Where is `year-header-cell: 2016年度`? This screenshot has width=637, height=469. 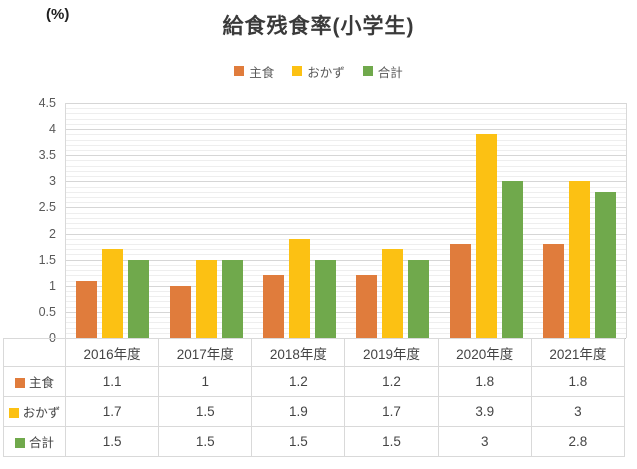 year-header-cell: 2016年度 is located at coordinates (112, 352).